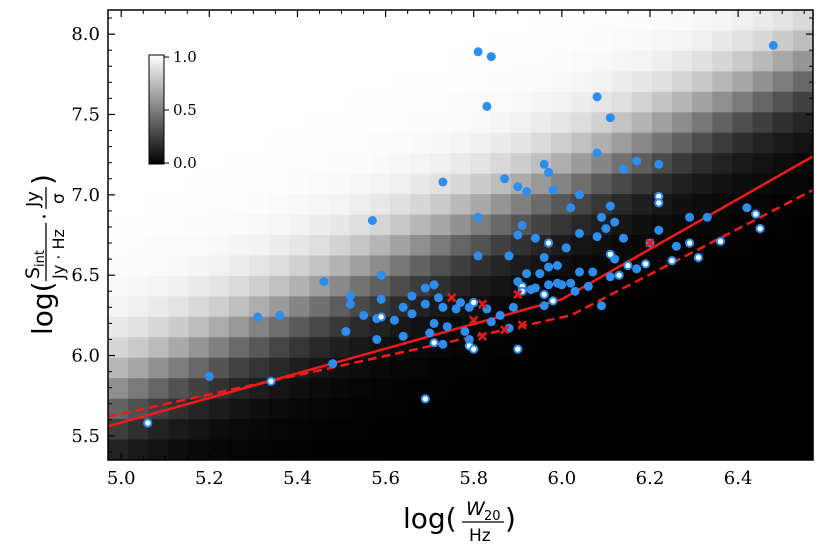 This screenshot has width=830, height=554. I want to click on svg-text: 20, so click(492, 516).